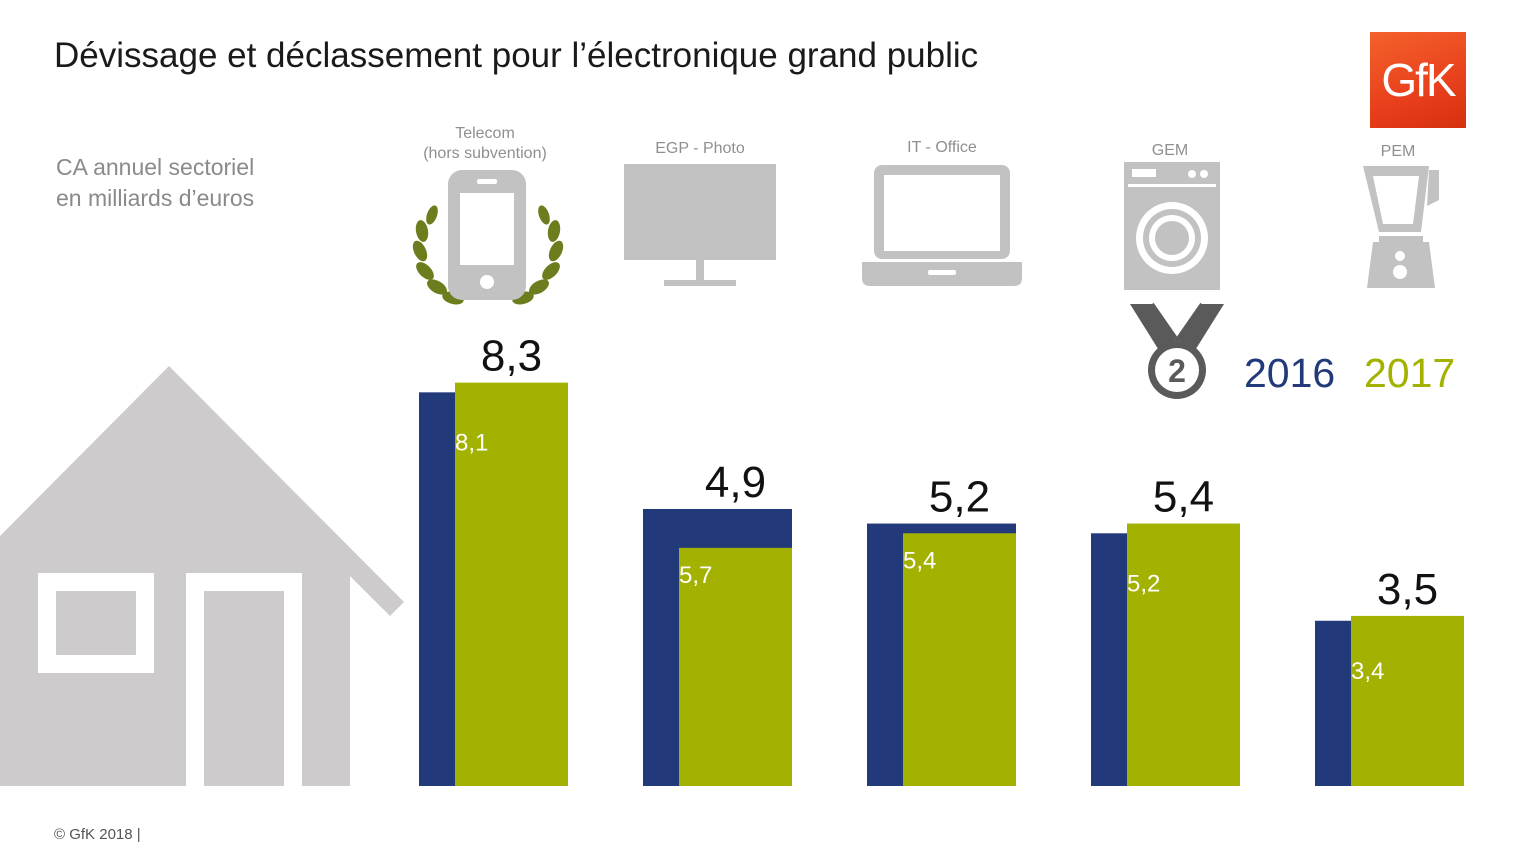 The height and width of the screenshot is (855, 1520). What do you see at coordinates (1401, 227) in the screenshot?
I see `blender-icon` at bounding box center [1401, 227].